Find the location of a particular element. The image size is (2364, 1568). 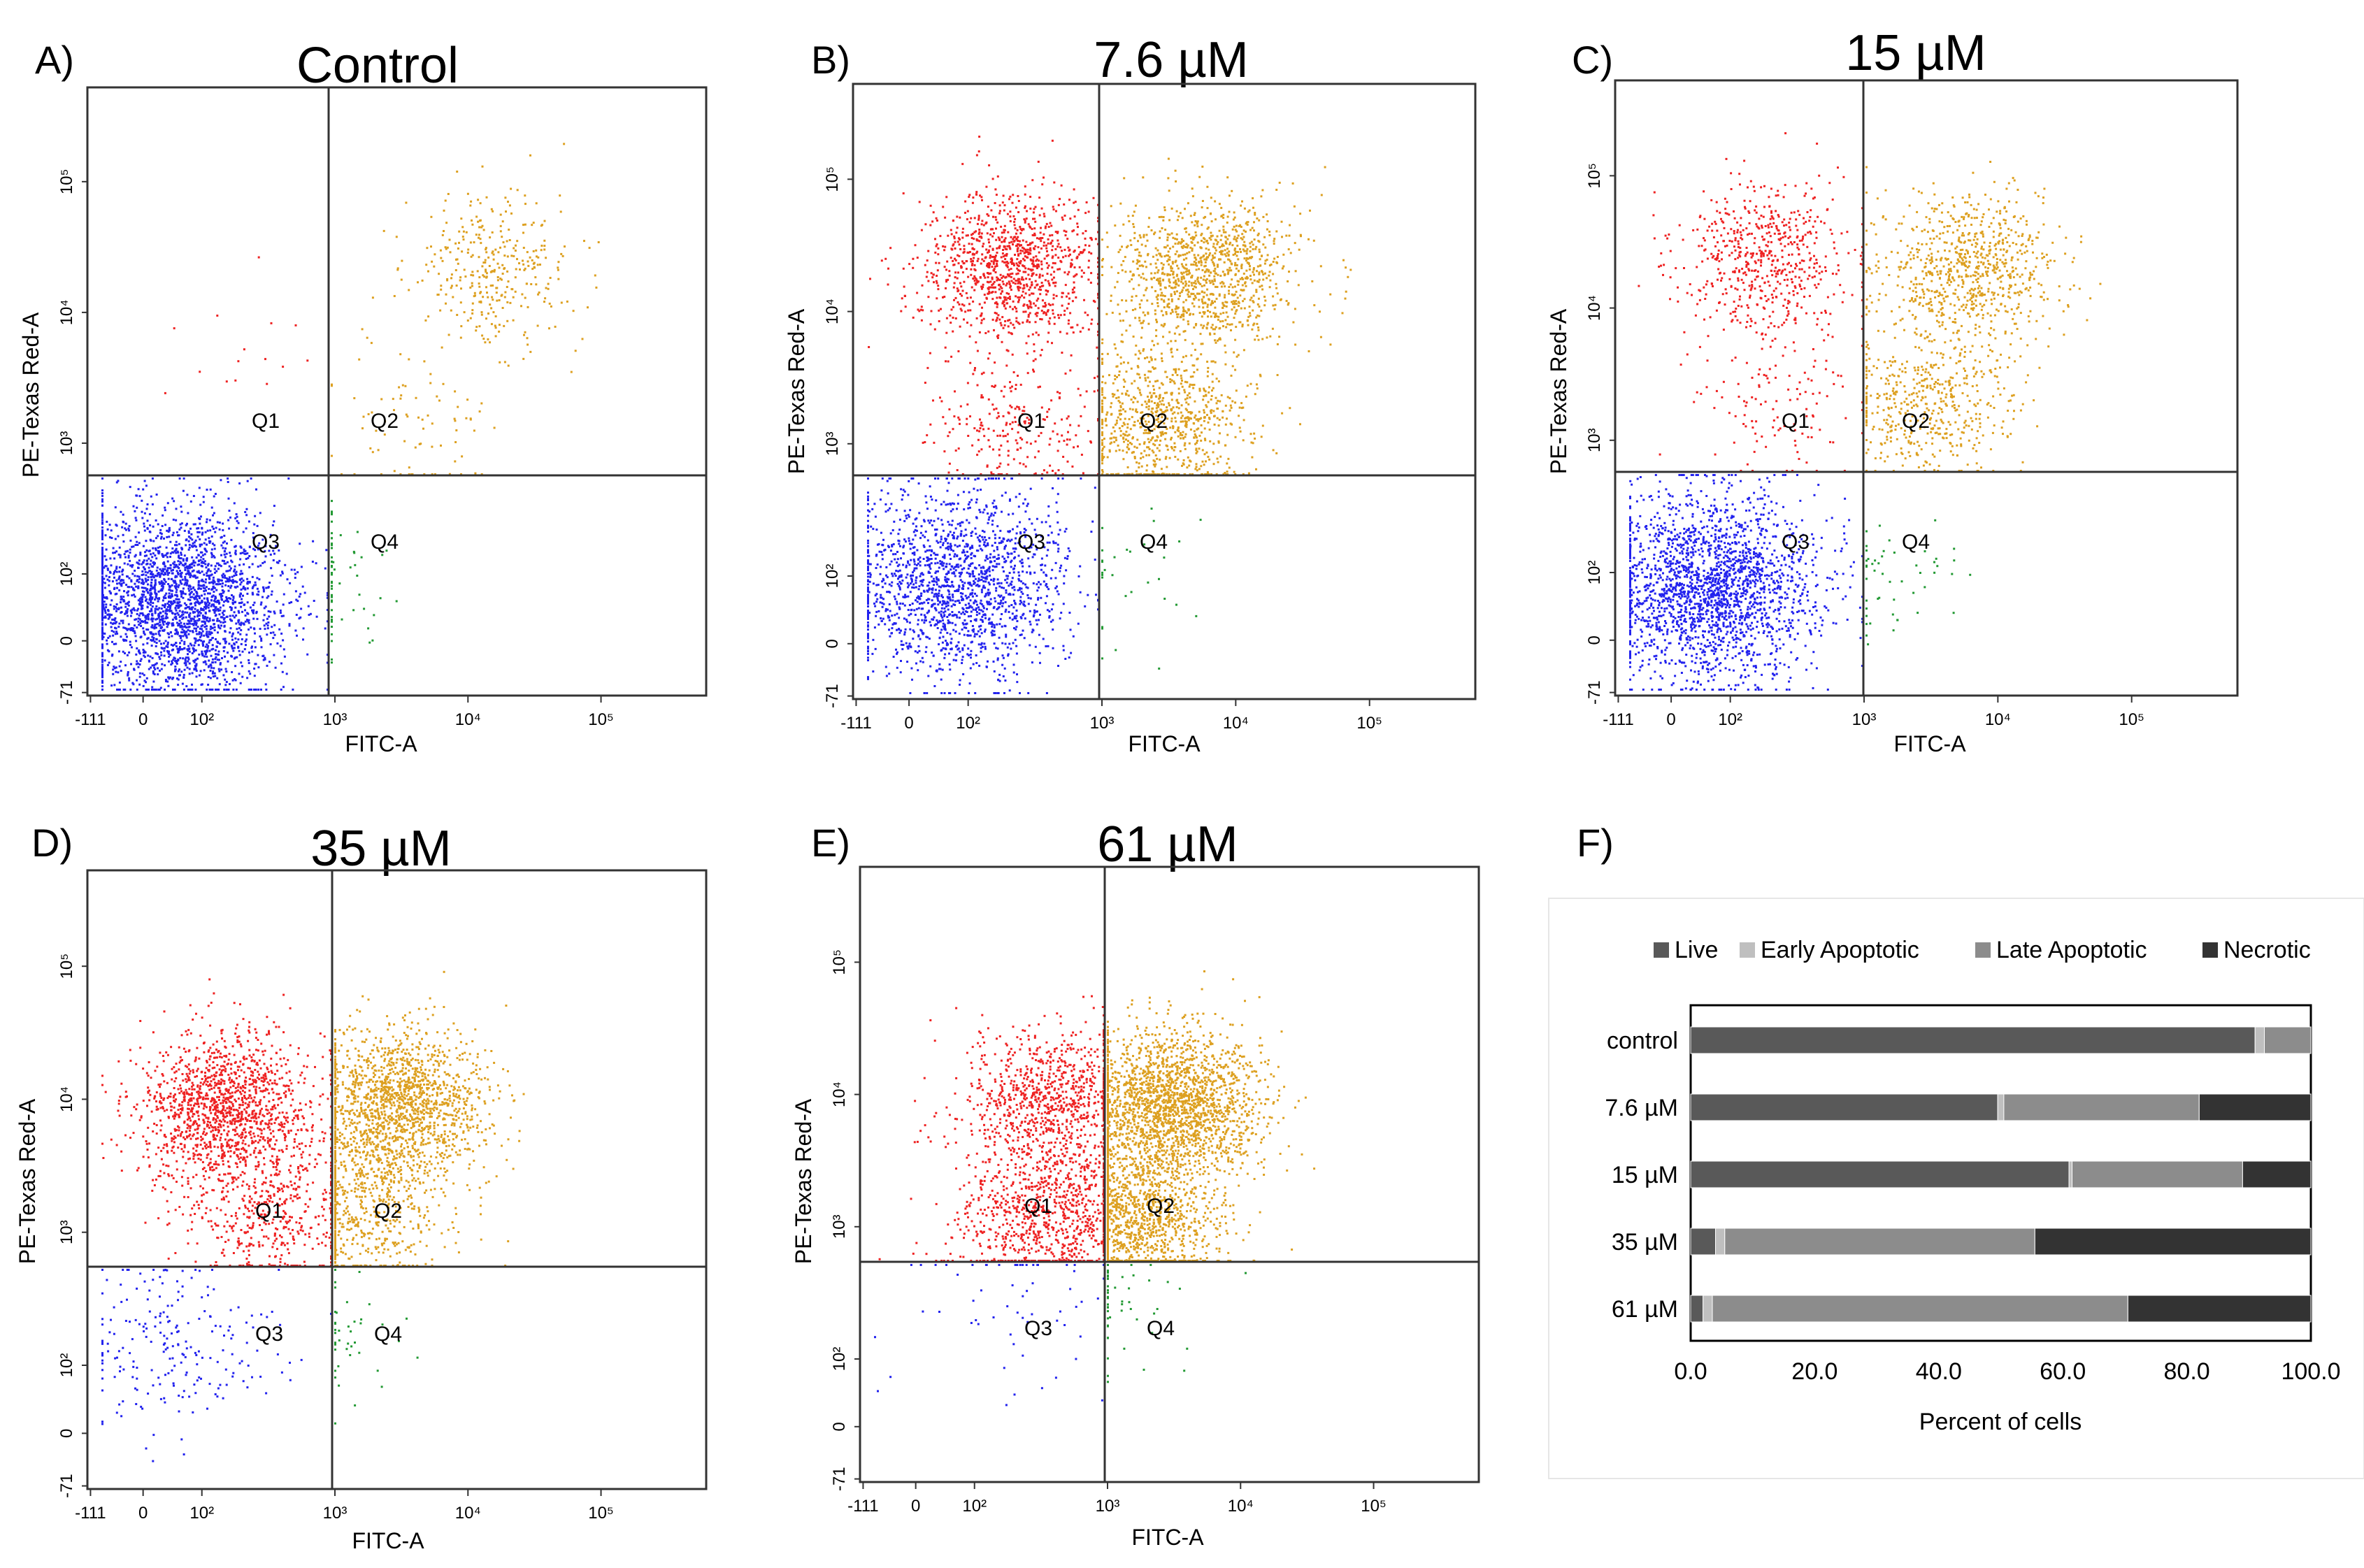

event-point-q4 is located at coordinates (368, 628).